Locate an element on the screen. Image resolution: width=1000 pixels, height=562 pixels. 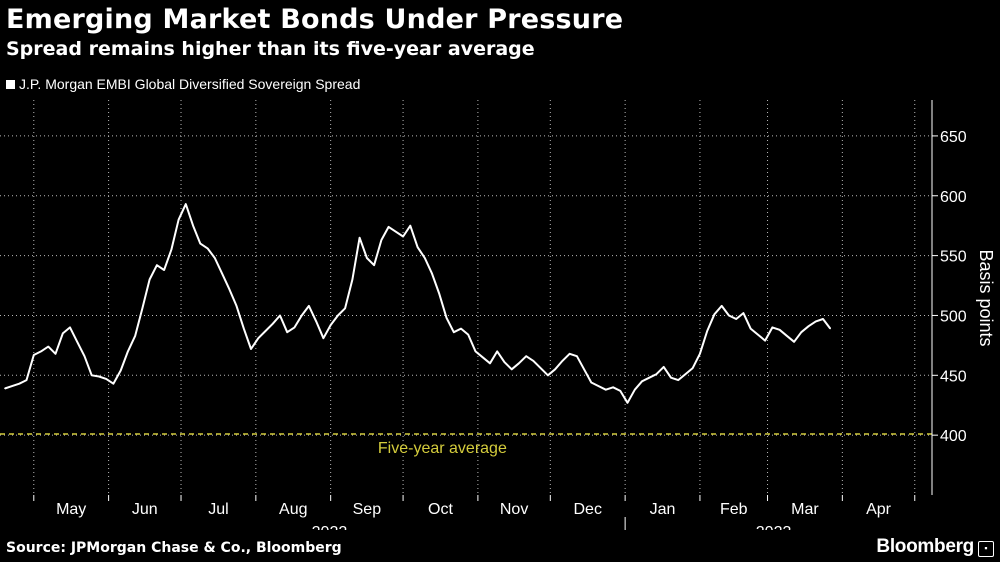
source-note: Source: JPMorgan Chase & Co., Bloomberg is located at coordinates (174, 548).